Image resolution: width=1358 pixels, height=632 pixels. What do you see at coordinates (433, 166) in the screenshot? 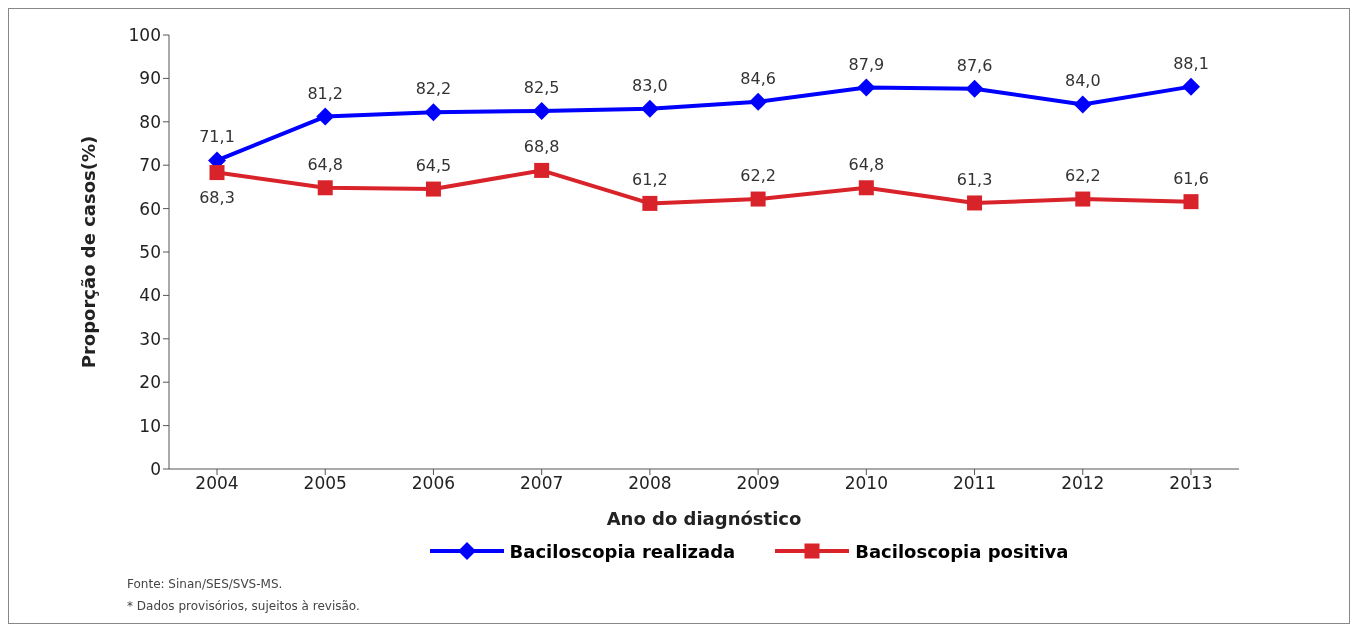
I see `data-label: 64,5` at bounding box center [433, 166].